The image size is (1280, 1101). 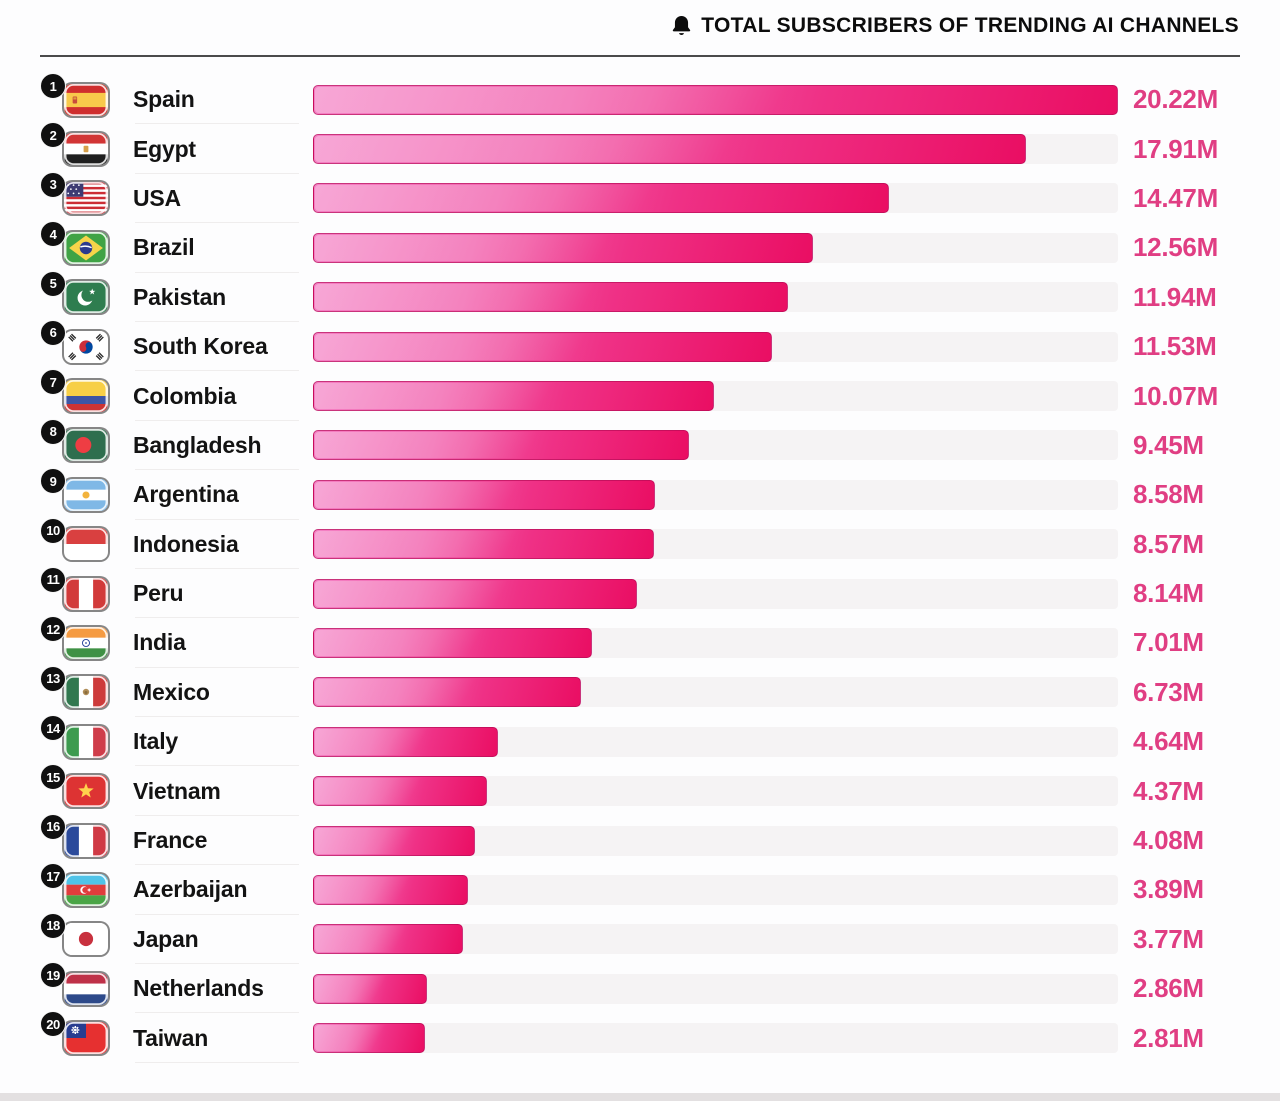 What do you see at coordinates (1168, 691) in the screenshot?
I see `value-label: 6.73M` at bounding box center [1168, 691].